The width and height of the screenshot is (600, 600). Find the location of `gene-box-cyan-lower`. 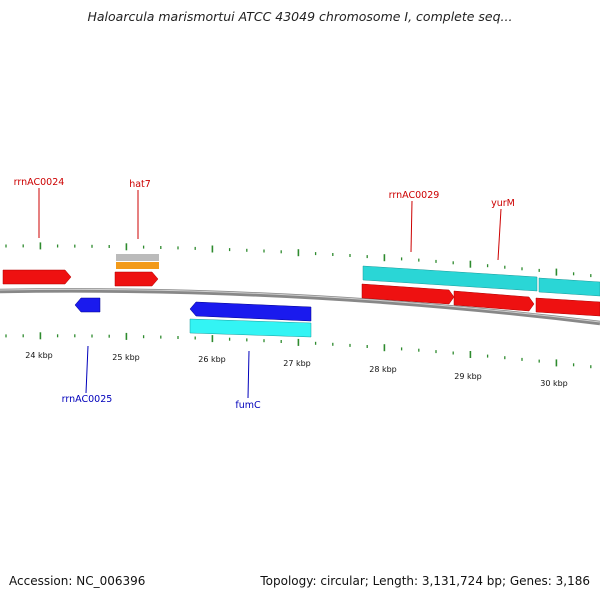

gene-box-cyan-lower is located at coordinates (250, 328).